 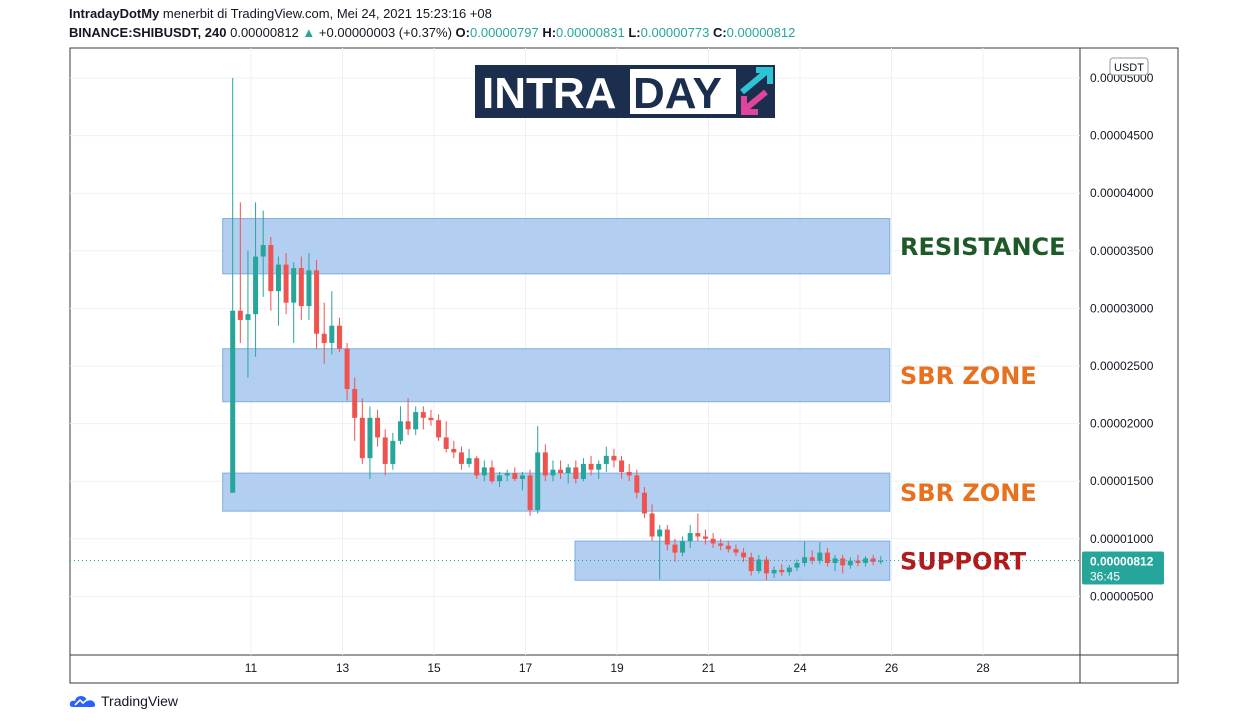 I want to click on resistance-zone-box, so click(x=556, y=246).